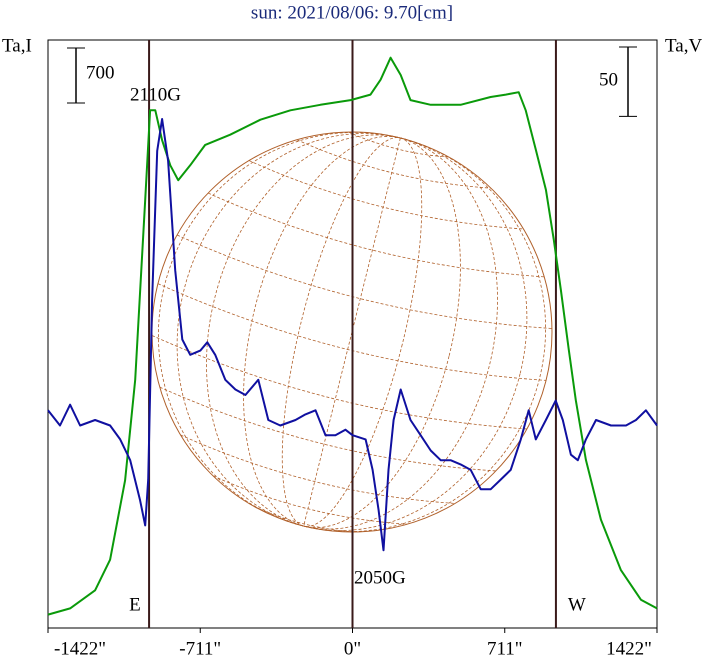  Describe the element at coordinates (683, 45) in the screenshot. I see `y2-axis-label: Ta,V` at that location.